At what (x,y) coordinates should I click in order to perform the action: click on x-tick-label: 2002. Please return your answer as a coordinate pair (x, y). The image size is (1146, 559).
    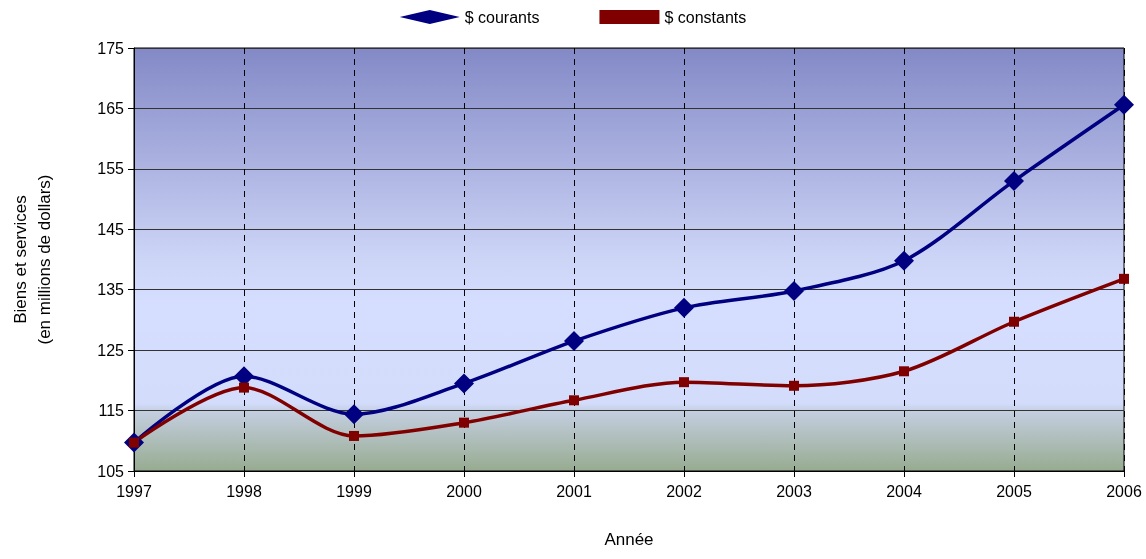
    Looking at the image, I should click on (684, 491).